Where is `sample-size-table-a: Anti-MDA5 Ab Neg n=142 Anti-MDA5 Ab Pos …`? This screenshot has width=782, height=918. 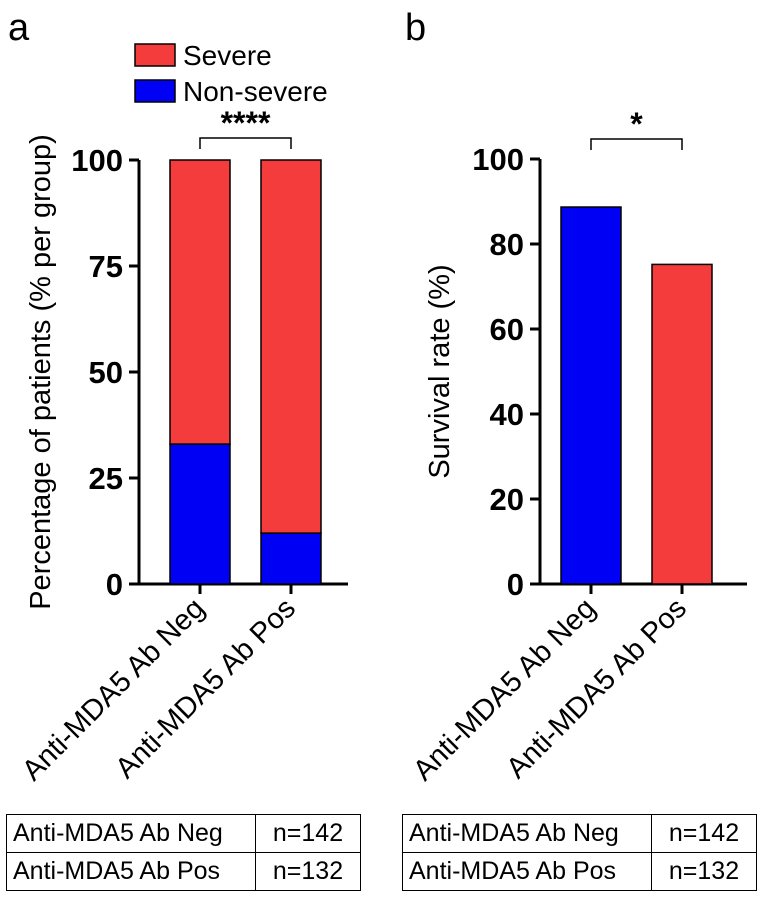
sample-size-table-a: Anti-MDA5 Ab Neg n=142 Anti-MDA5 Ab Pos … is located at coordinates (183, 852).